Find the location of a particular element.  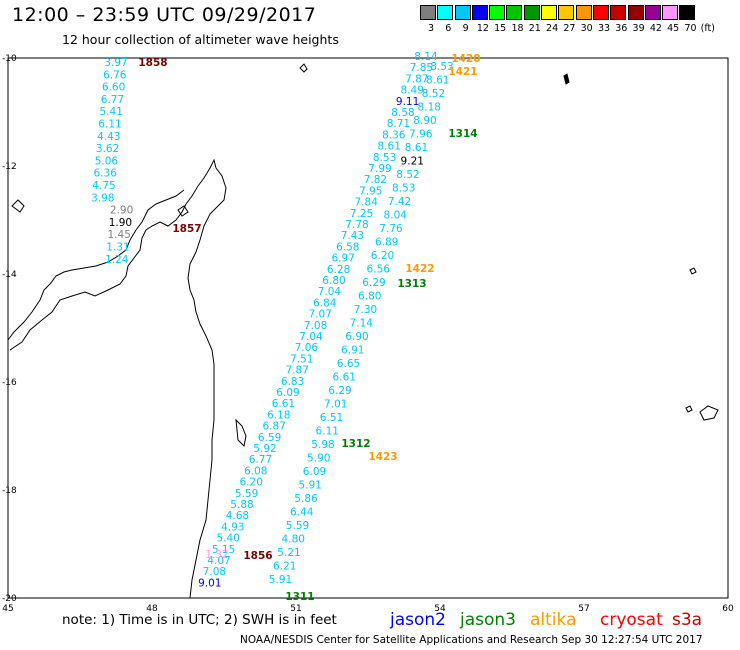

satellite-name: altika is located at coordinates (553, 620).